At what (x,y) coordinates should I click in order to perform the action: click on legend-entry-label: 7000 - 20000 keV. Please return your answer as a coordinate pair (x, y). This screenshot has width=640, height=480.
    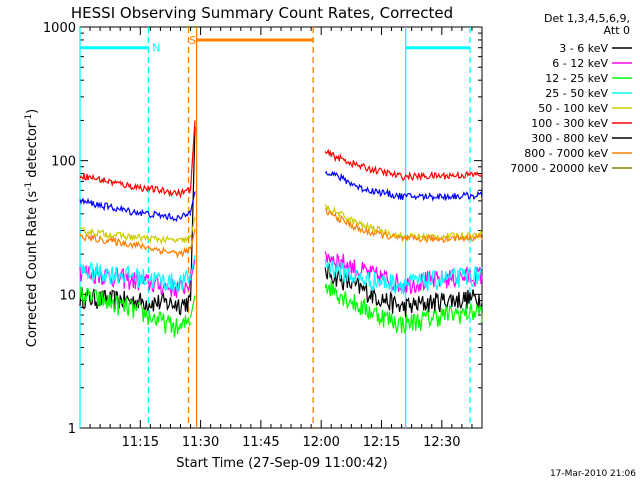
    Looking at the image, I should click on (559, 168).